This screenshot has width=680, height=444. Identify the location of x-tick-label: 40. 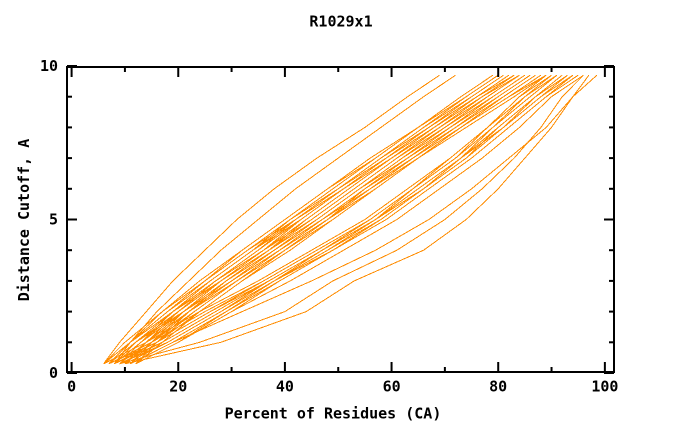
(285, 387).